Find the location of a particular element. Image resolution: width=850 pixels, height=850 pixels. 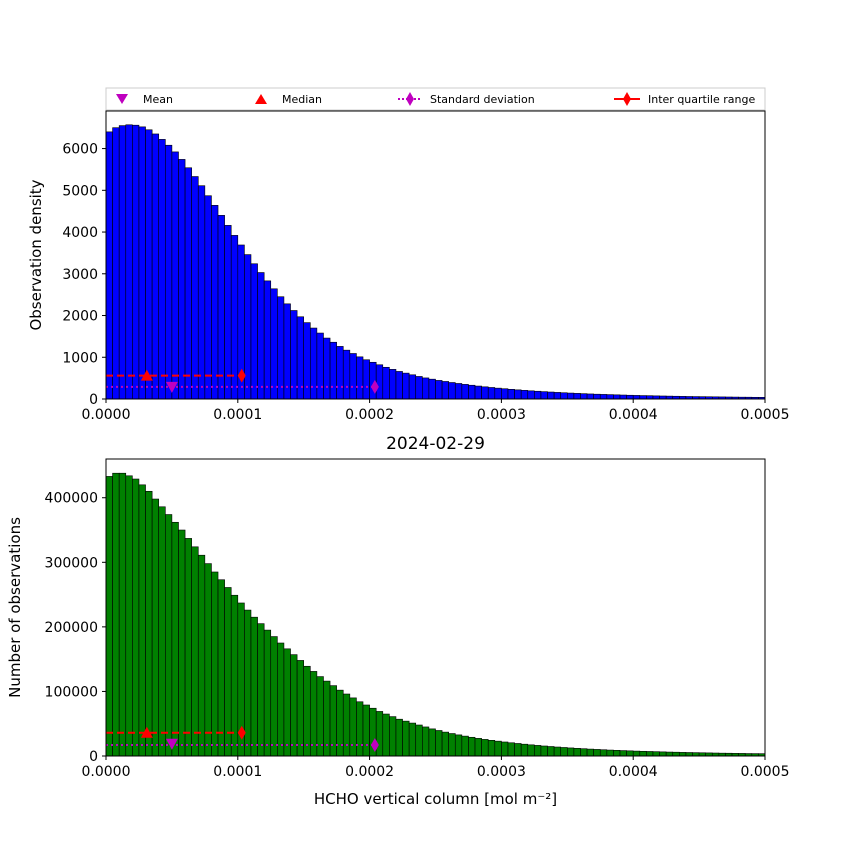

mean-marker-icon is located at coordinates (122, 99).